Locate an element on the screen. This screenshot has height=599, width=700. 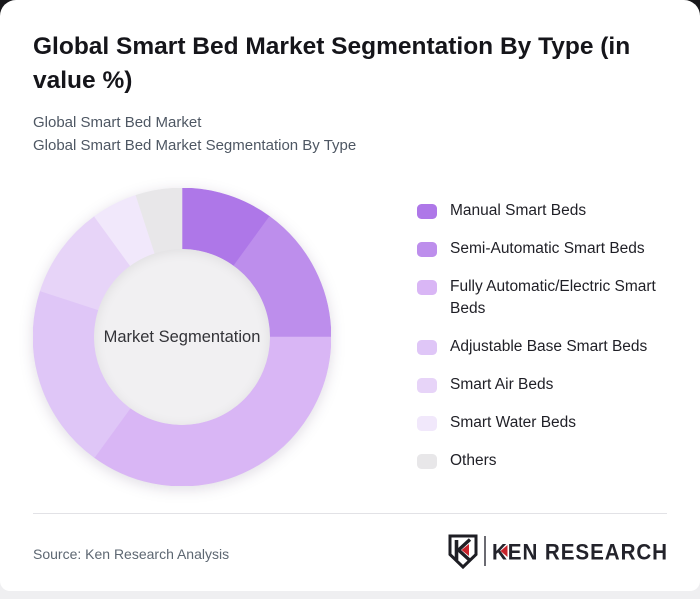
legend-swatch-semi-automatic-smart-beds is located at coordinates (427, 249).